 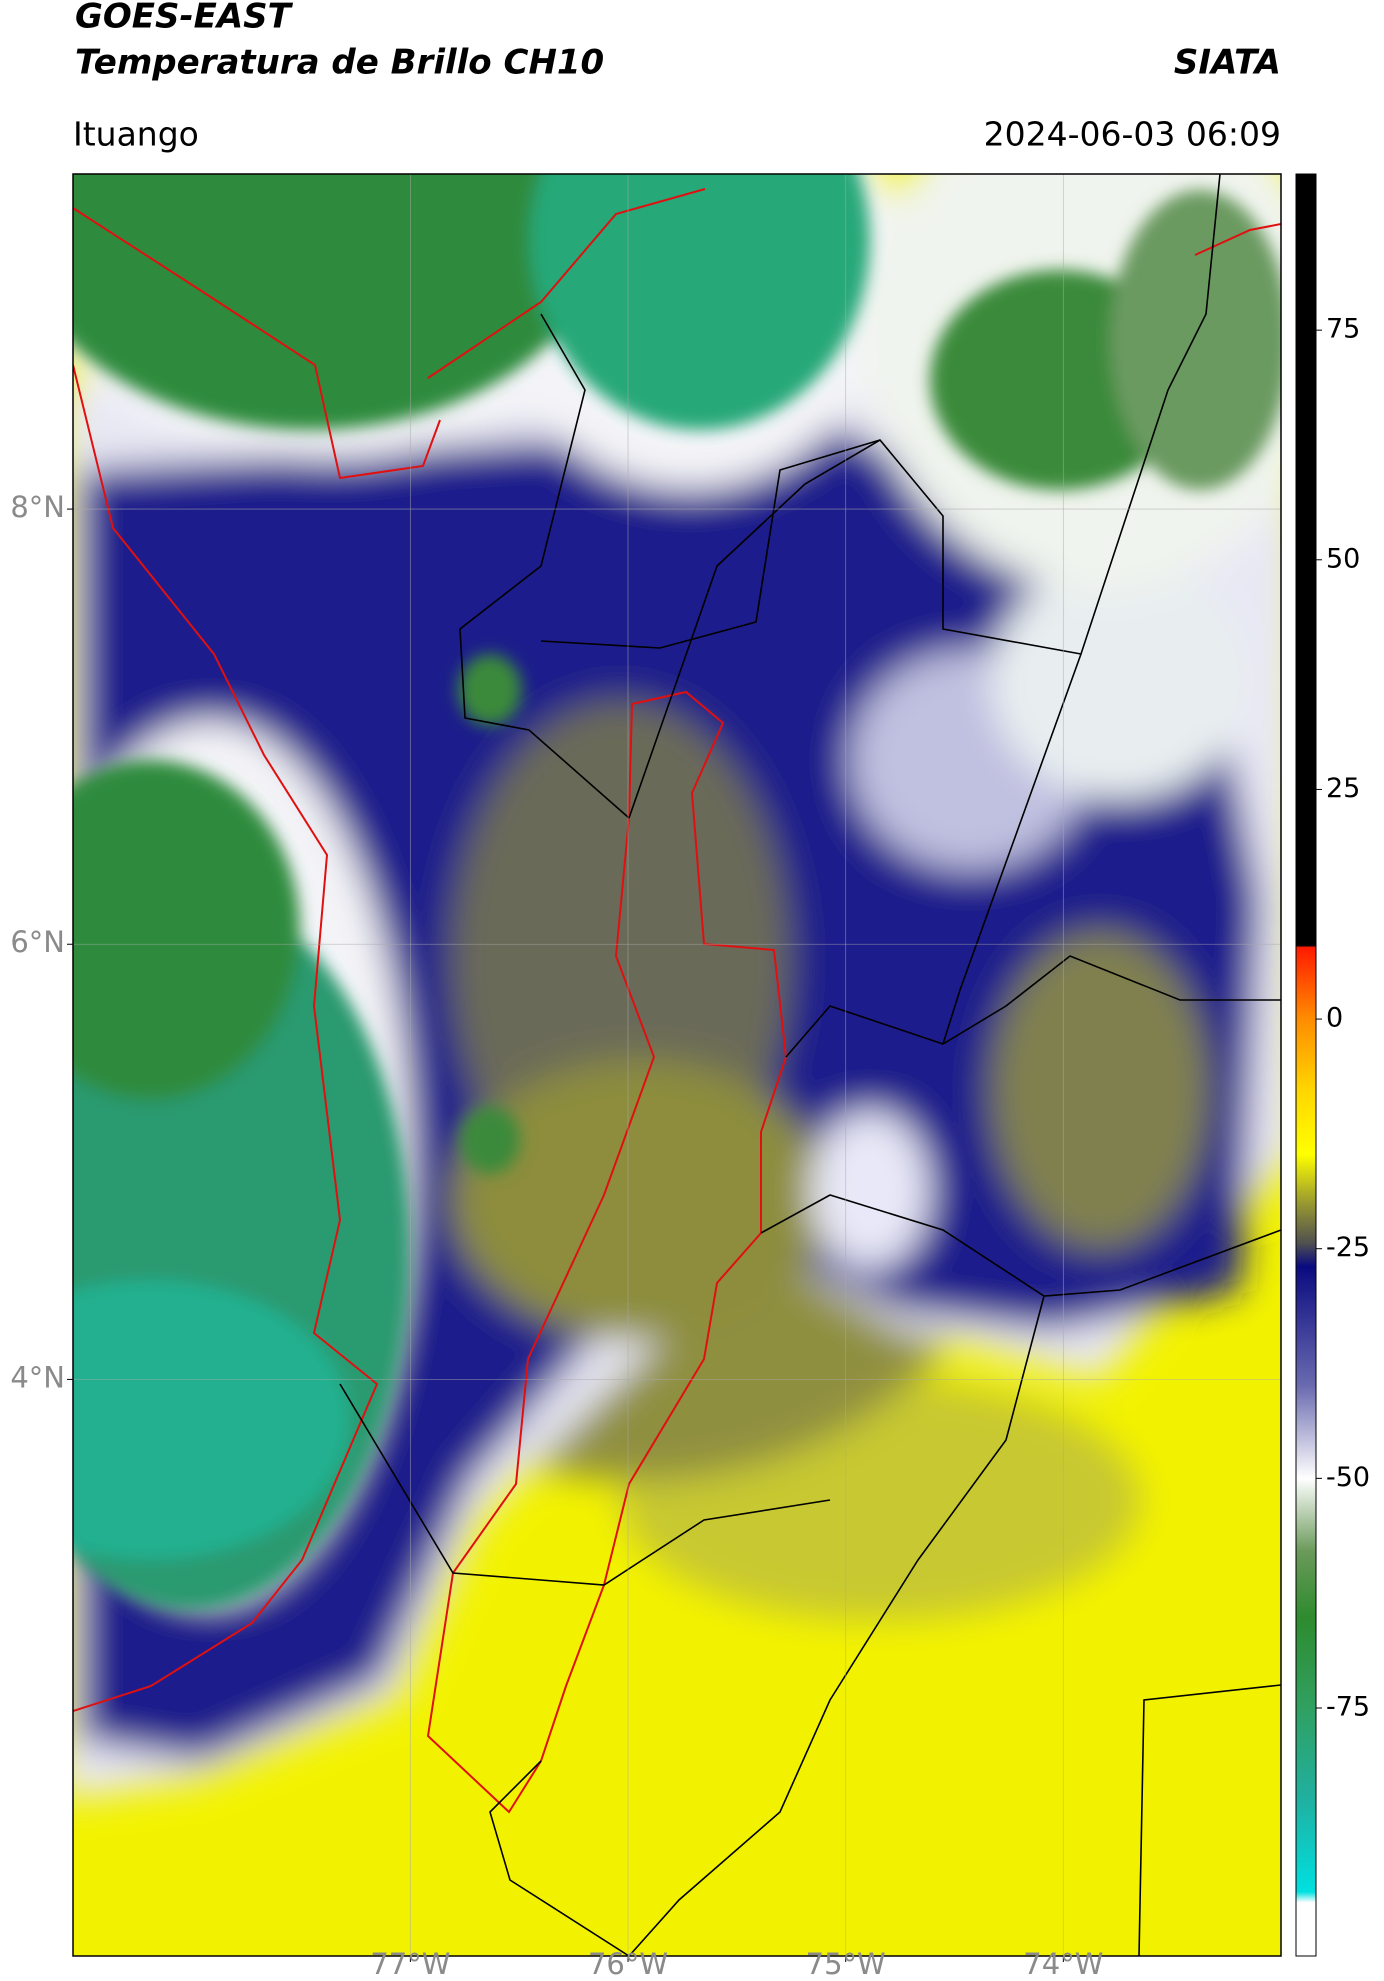 I want to click on colorbar-tick-label: 0, so click(x=1334, y=1018).